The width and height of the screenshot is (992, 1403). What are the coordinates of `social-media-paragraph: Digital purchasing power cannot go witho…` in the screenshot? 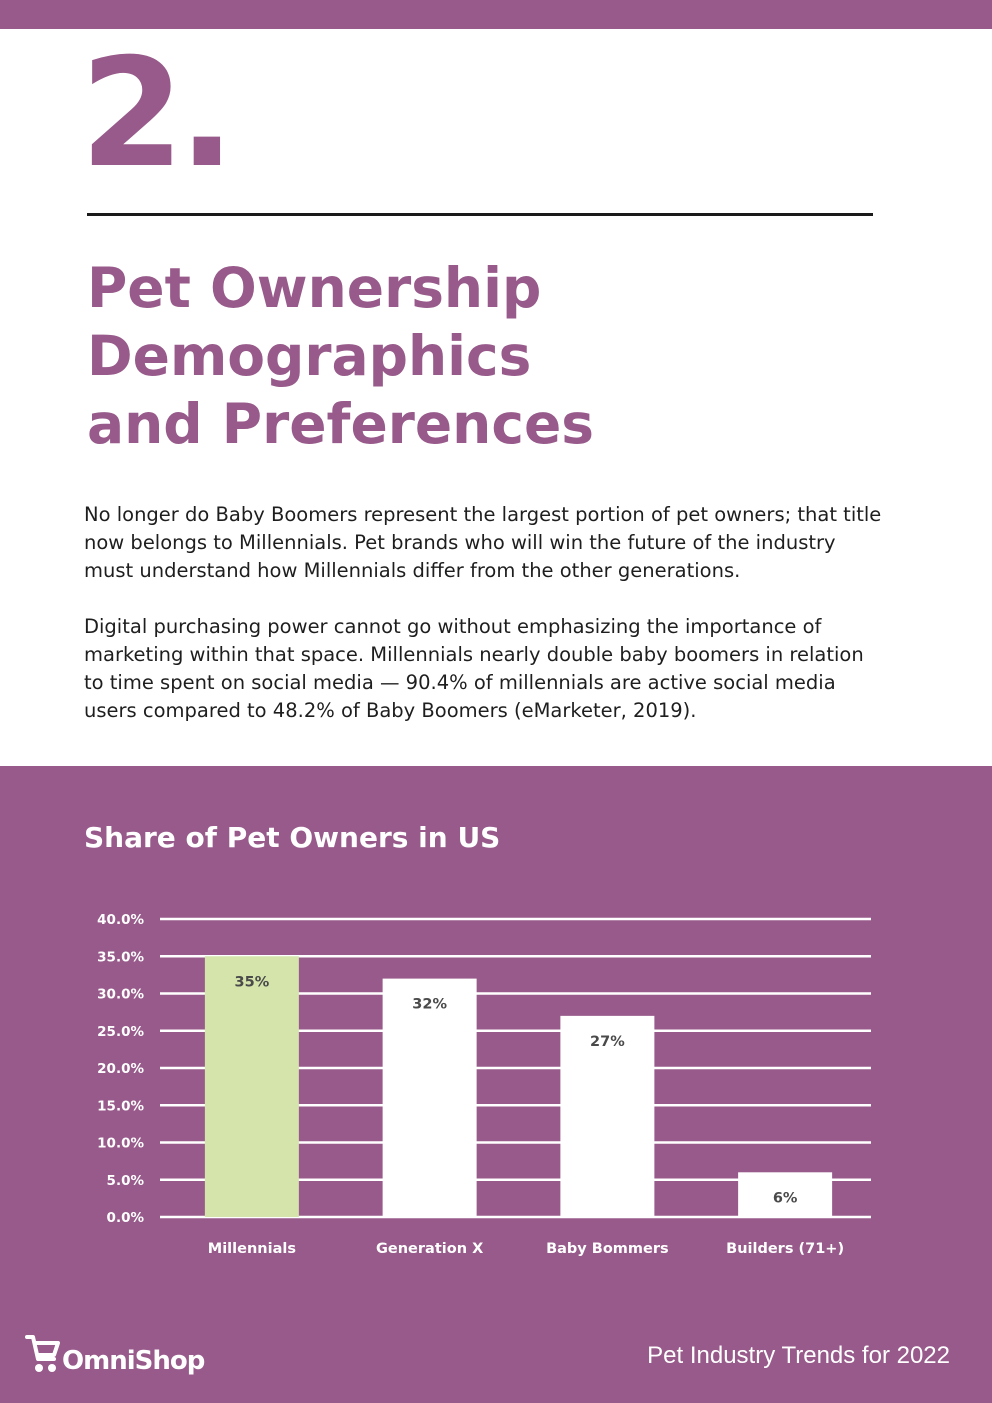 It's located at (484, 669).